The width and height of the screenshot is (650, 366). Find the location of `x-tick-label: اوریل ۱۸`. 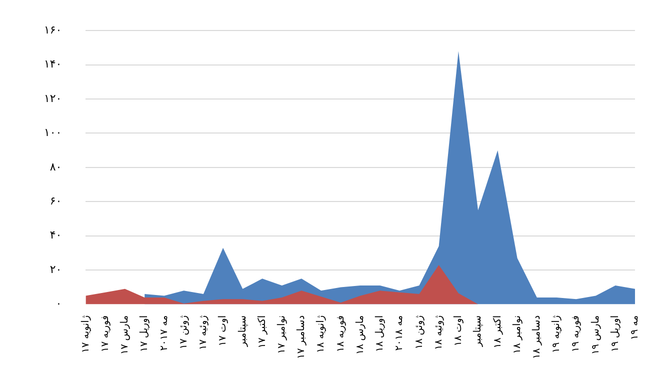

x-tick-label: اوریل ۱۸ is located at coordinates (380, 333).